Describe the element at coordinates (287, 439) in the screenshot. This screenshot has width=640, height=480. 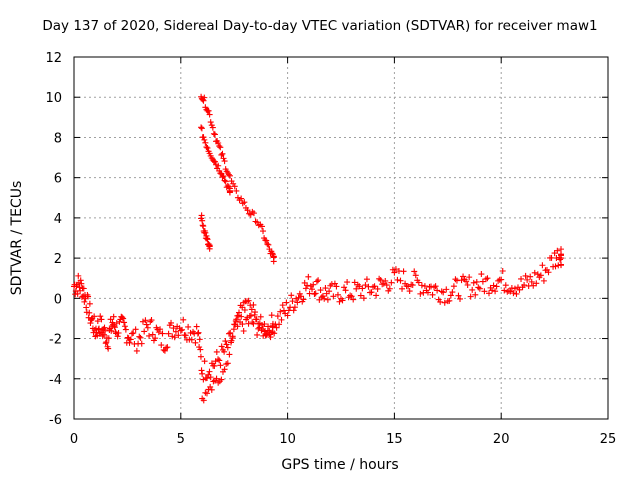
I see `x-tick-label: 10` at that location.